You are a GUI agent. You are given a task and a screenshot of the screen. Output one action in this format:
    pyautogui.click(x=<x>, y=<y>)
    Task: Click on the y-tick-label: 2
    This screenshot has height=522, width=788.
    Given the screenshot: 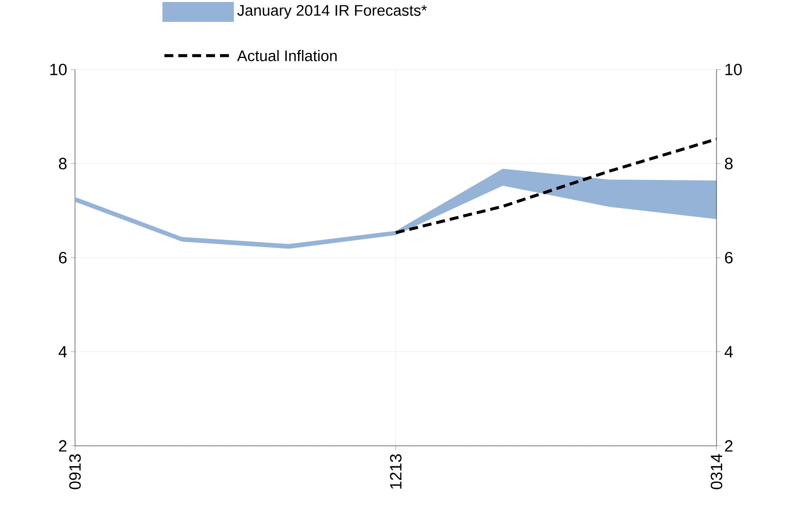 What is the action you would take?
    pyautogui.click(x=62, y=446)
    